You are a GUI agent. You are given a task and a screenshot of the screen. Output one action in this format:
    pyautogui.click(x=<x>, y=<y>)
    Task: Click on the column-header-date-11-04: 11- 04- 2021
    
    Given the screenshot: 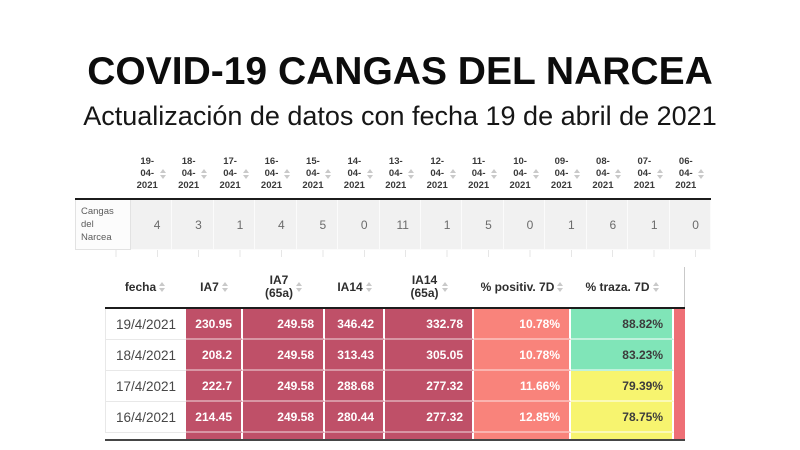 What is the action you would take?
    pyautogui.click(x=482, y=173)
    